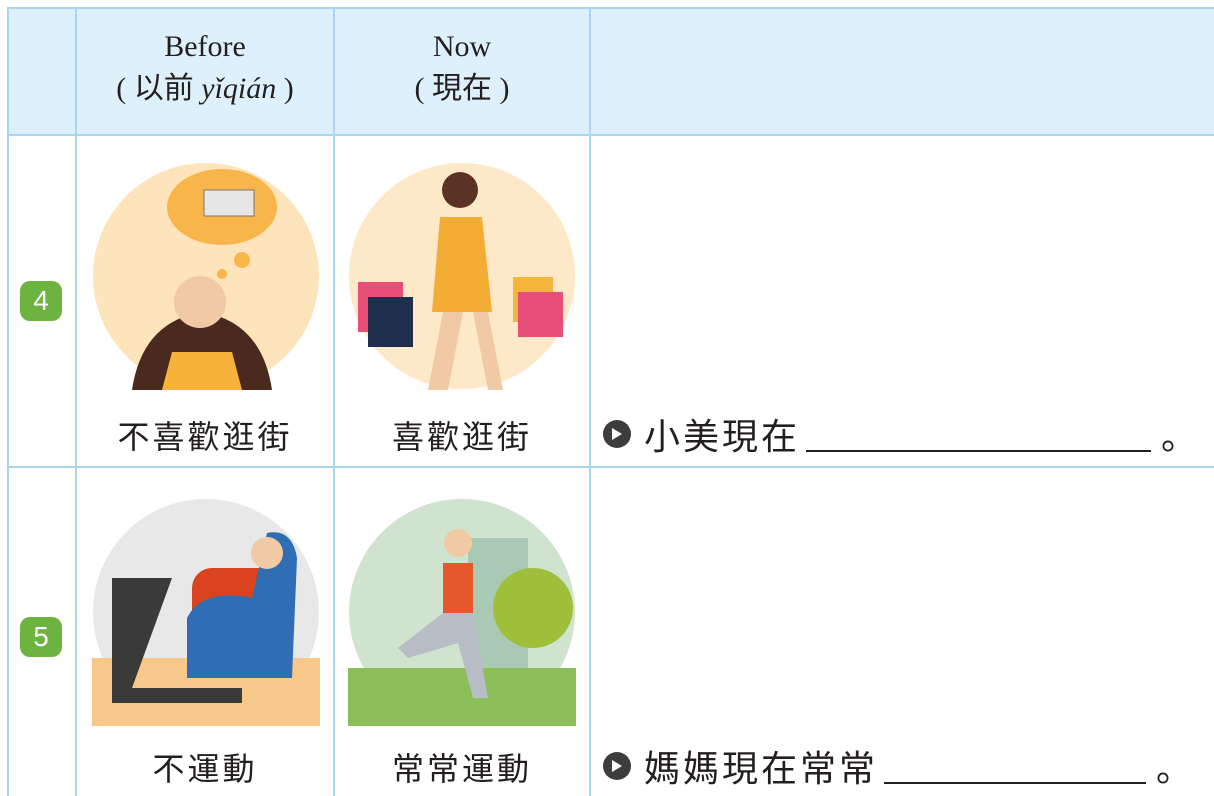  What do you see at coordinates (41, 301) in the screenshot?
I see `row-number: 4` at bounding box center [41, 301].